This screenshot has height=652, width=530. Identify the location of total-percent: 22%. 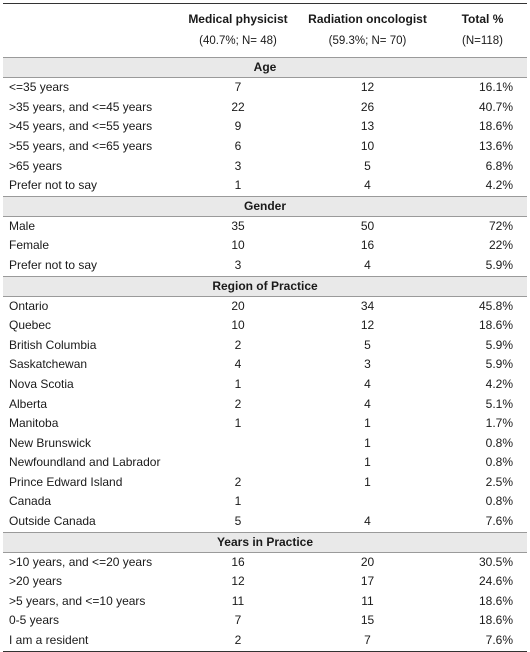
(500, 245).